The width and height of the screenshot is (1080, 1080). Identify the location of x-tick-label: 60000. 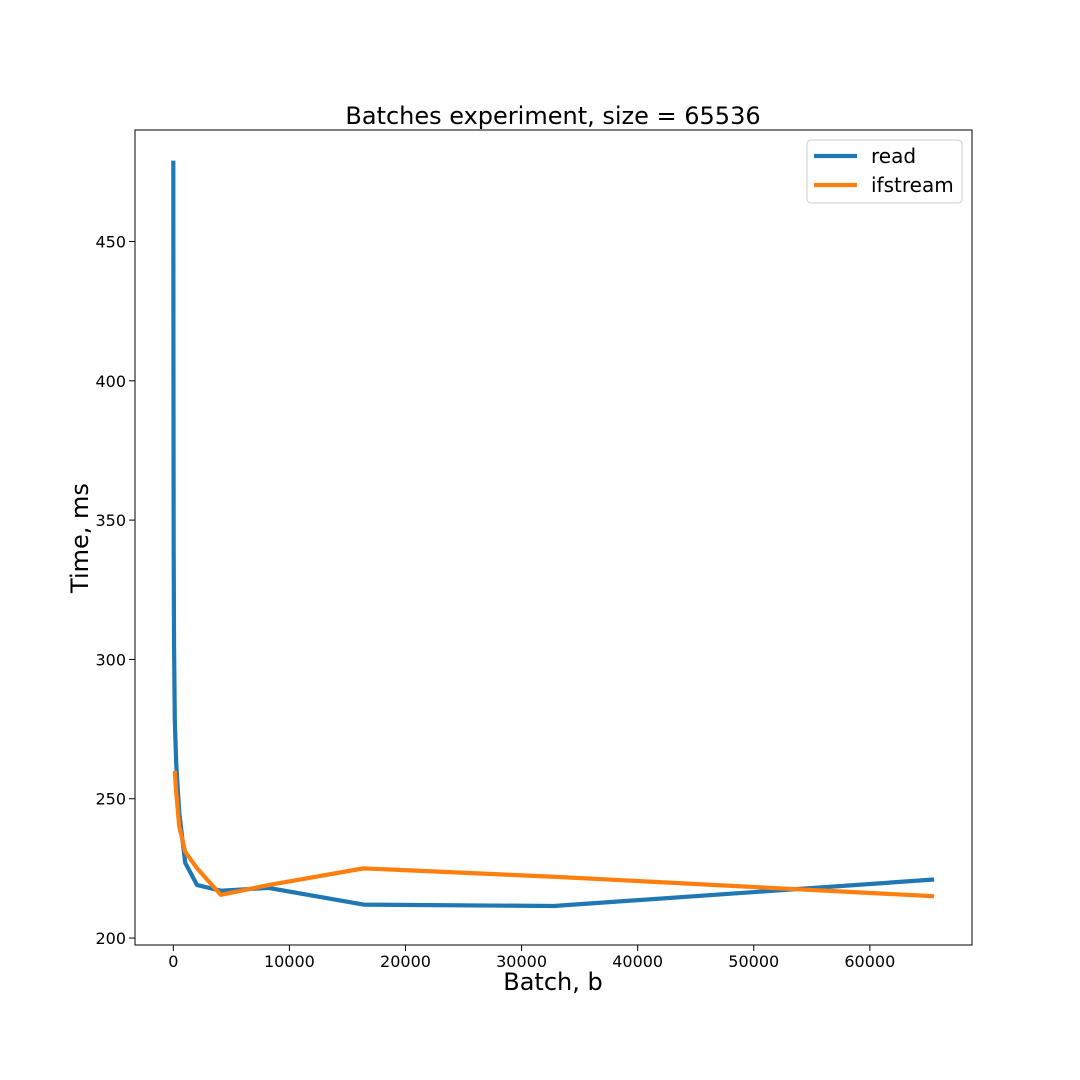
(869, 961).